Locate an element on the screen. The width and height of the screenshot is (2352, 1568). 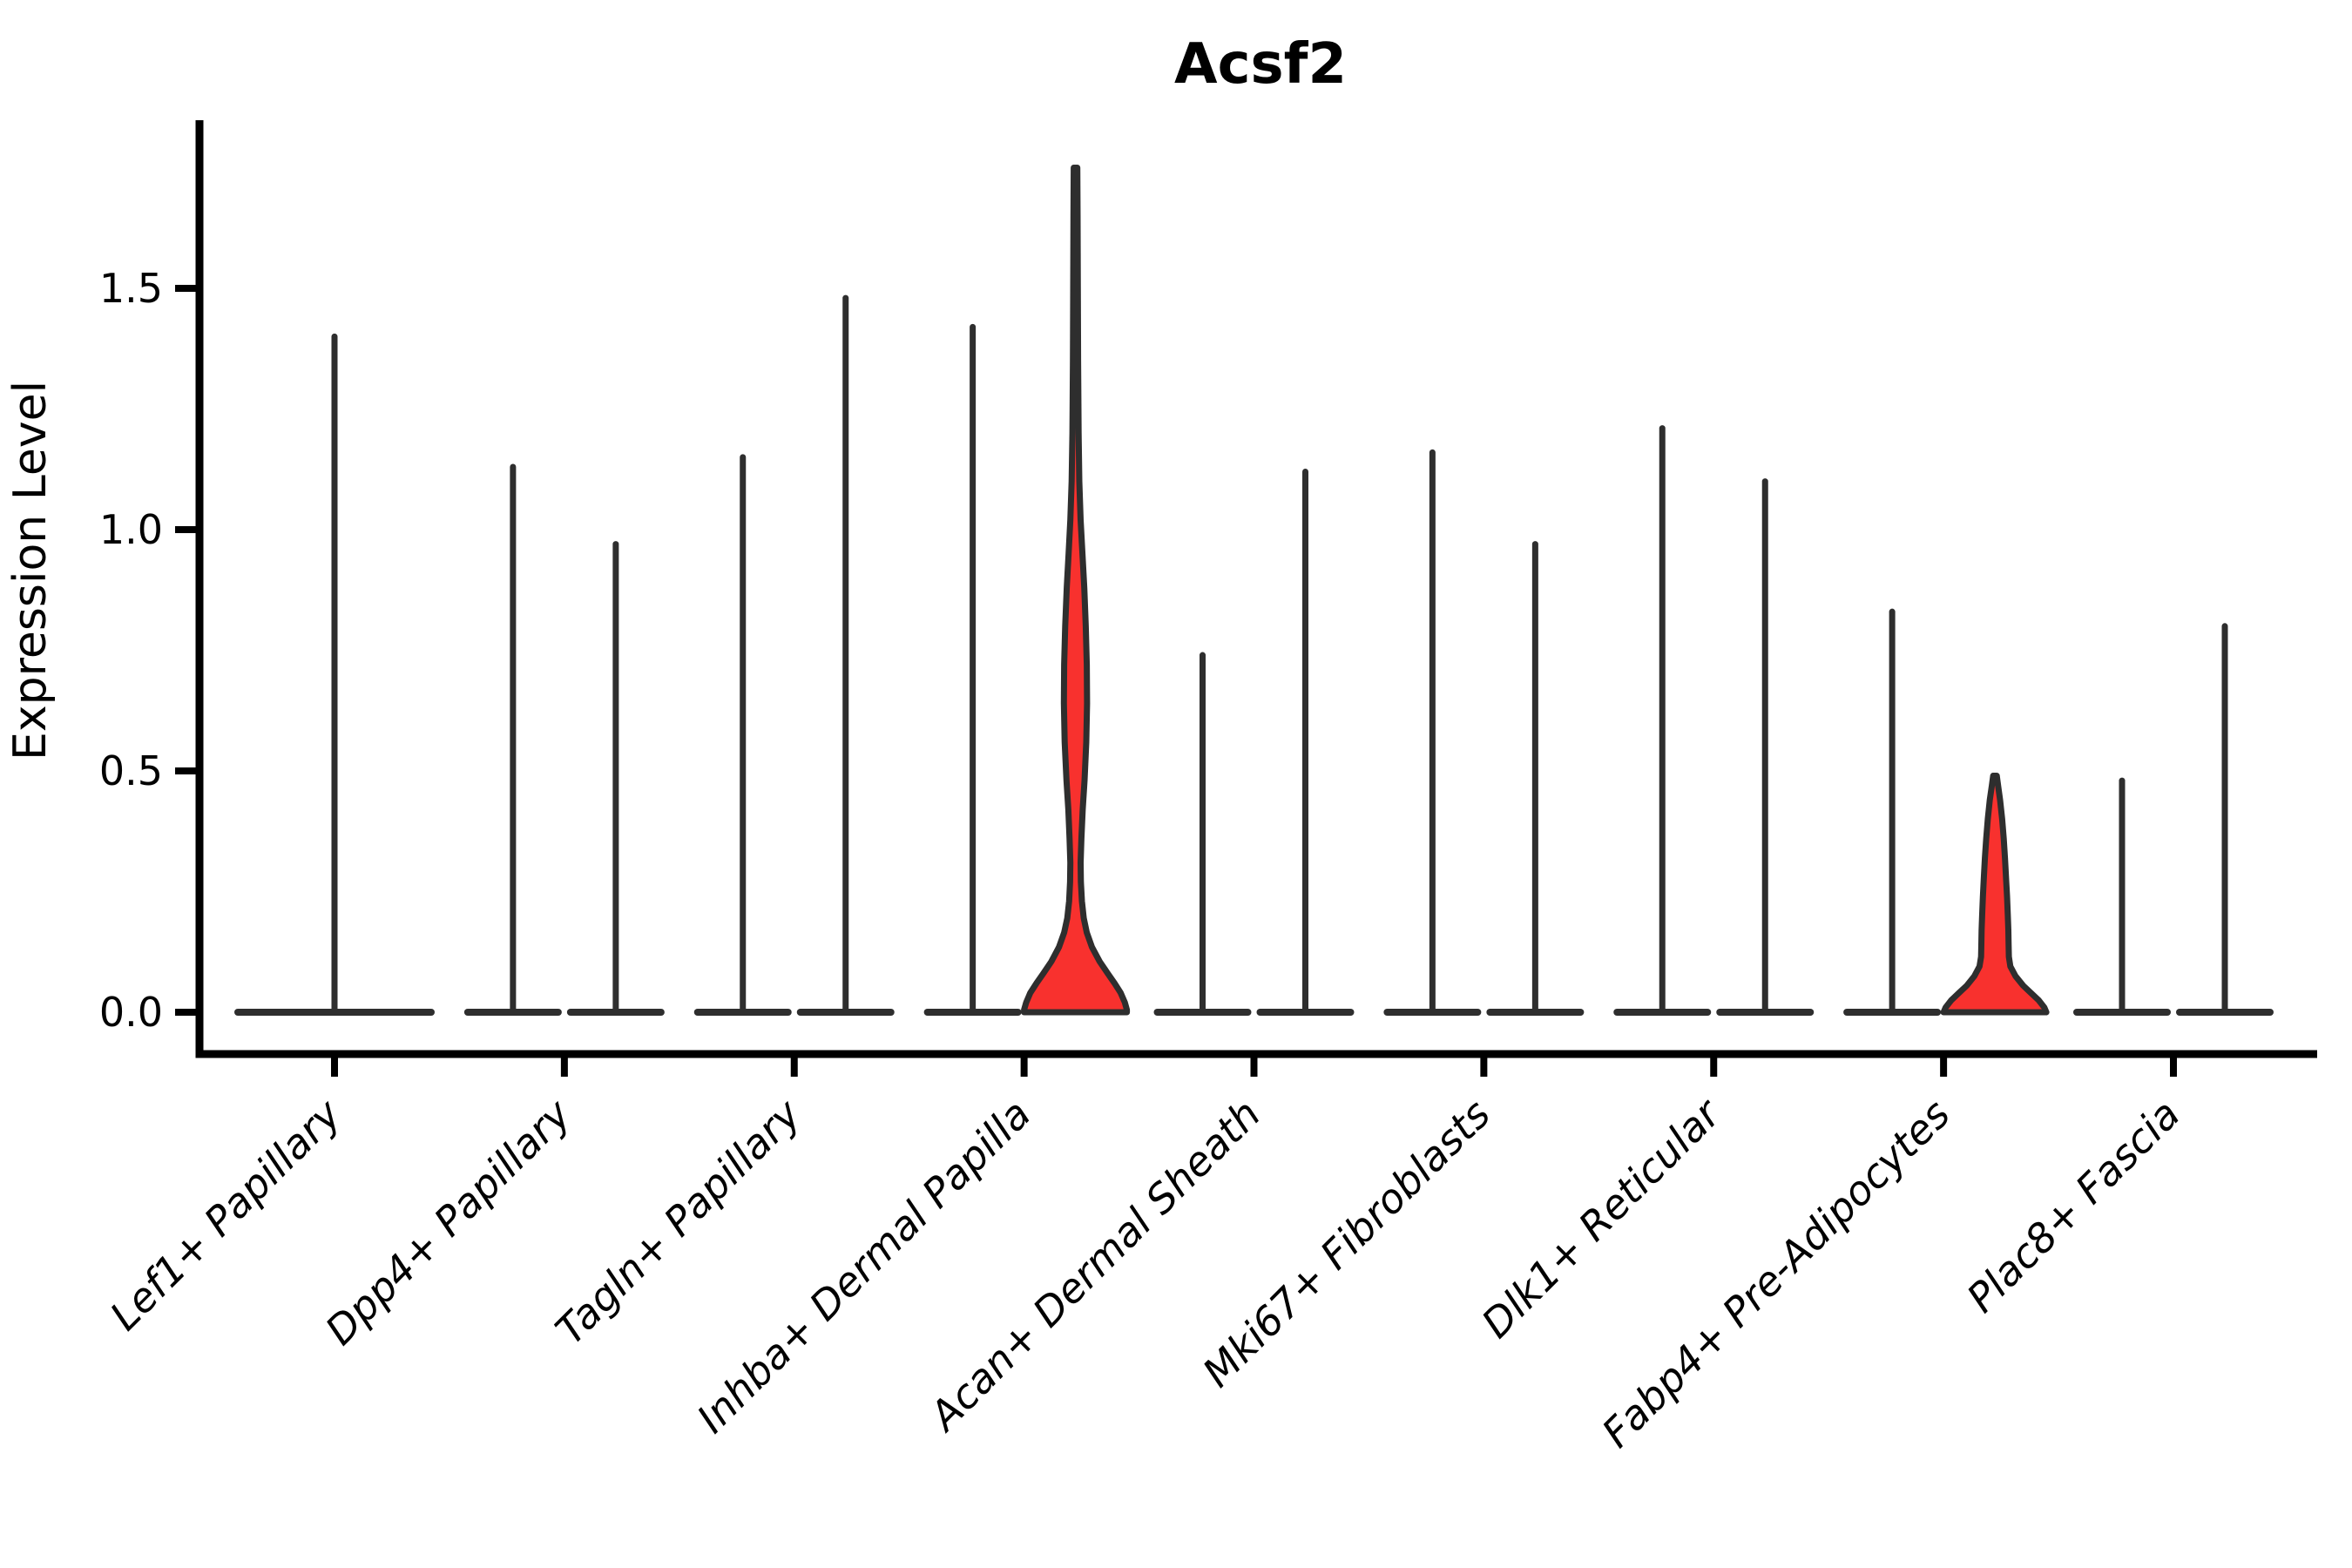
violin-dpp4-papillary-left is located at coordinates (512, 739).